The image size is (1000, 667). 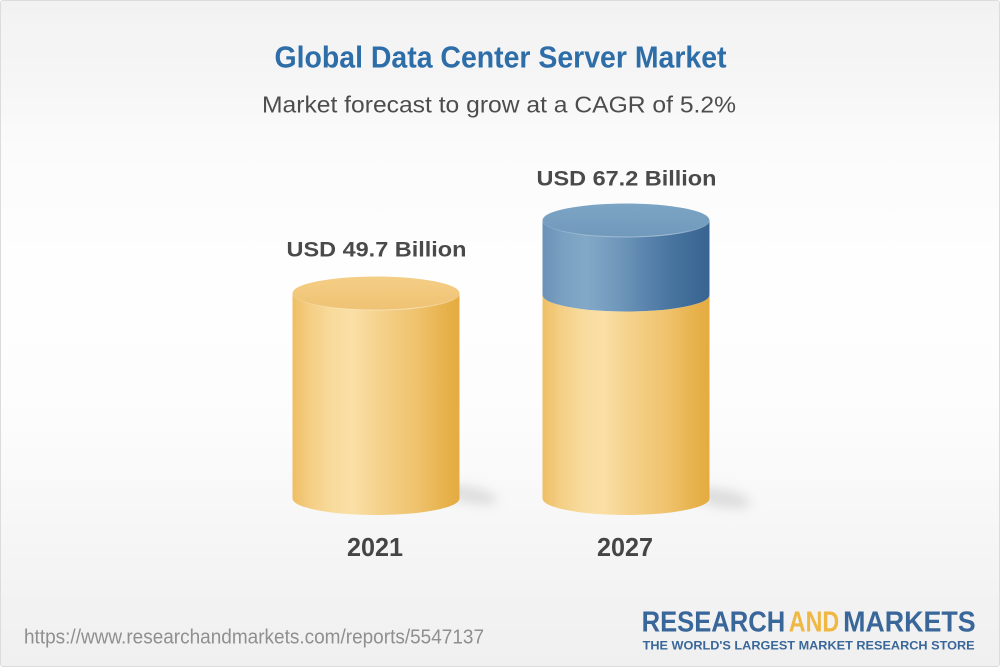 What do you see at coordinates (375, 547) in the screenshot?
I see `svg-text: 2021` at bounding box center [375, 547].